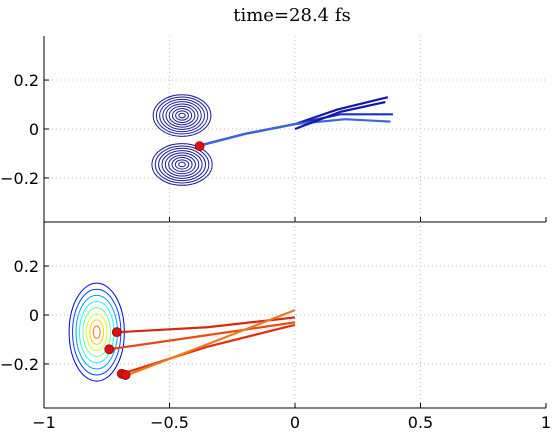 This screenshot has height=434, width=554. What do you see at coordinates (295, 422) in the screenshot?
I see `bottom-x-tick-label: 0` at bounding box center [295, 422].